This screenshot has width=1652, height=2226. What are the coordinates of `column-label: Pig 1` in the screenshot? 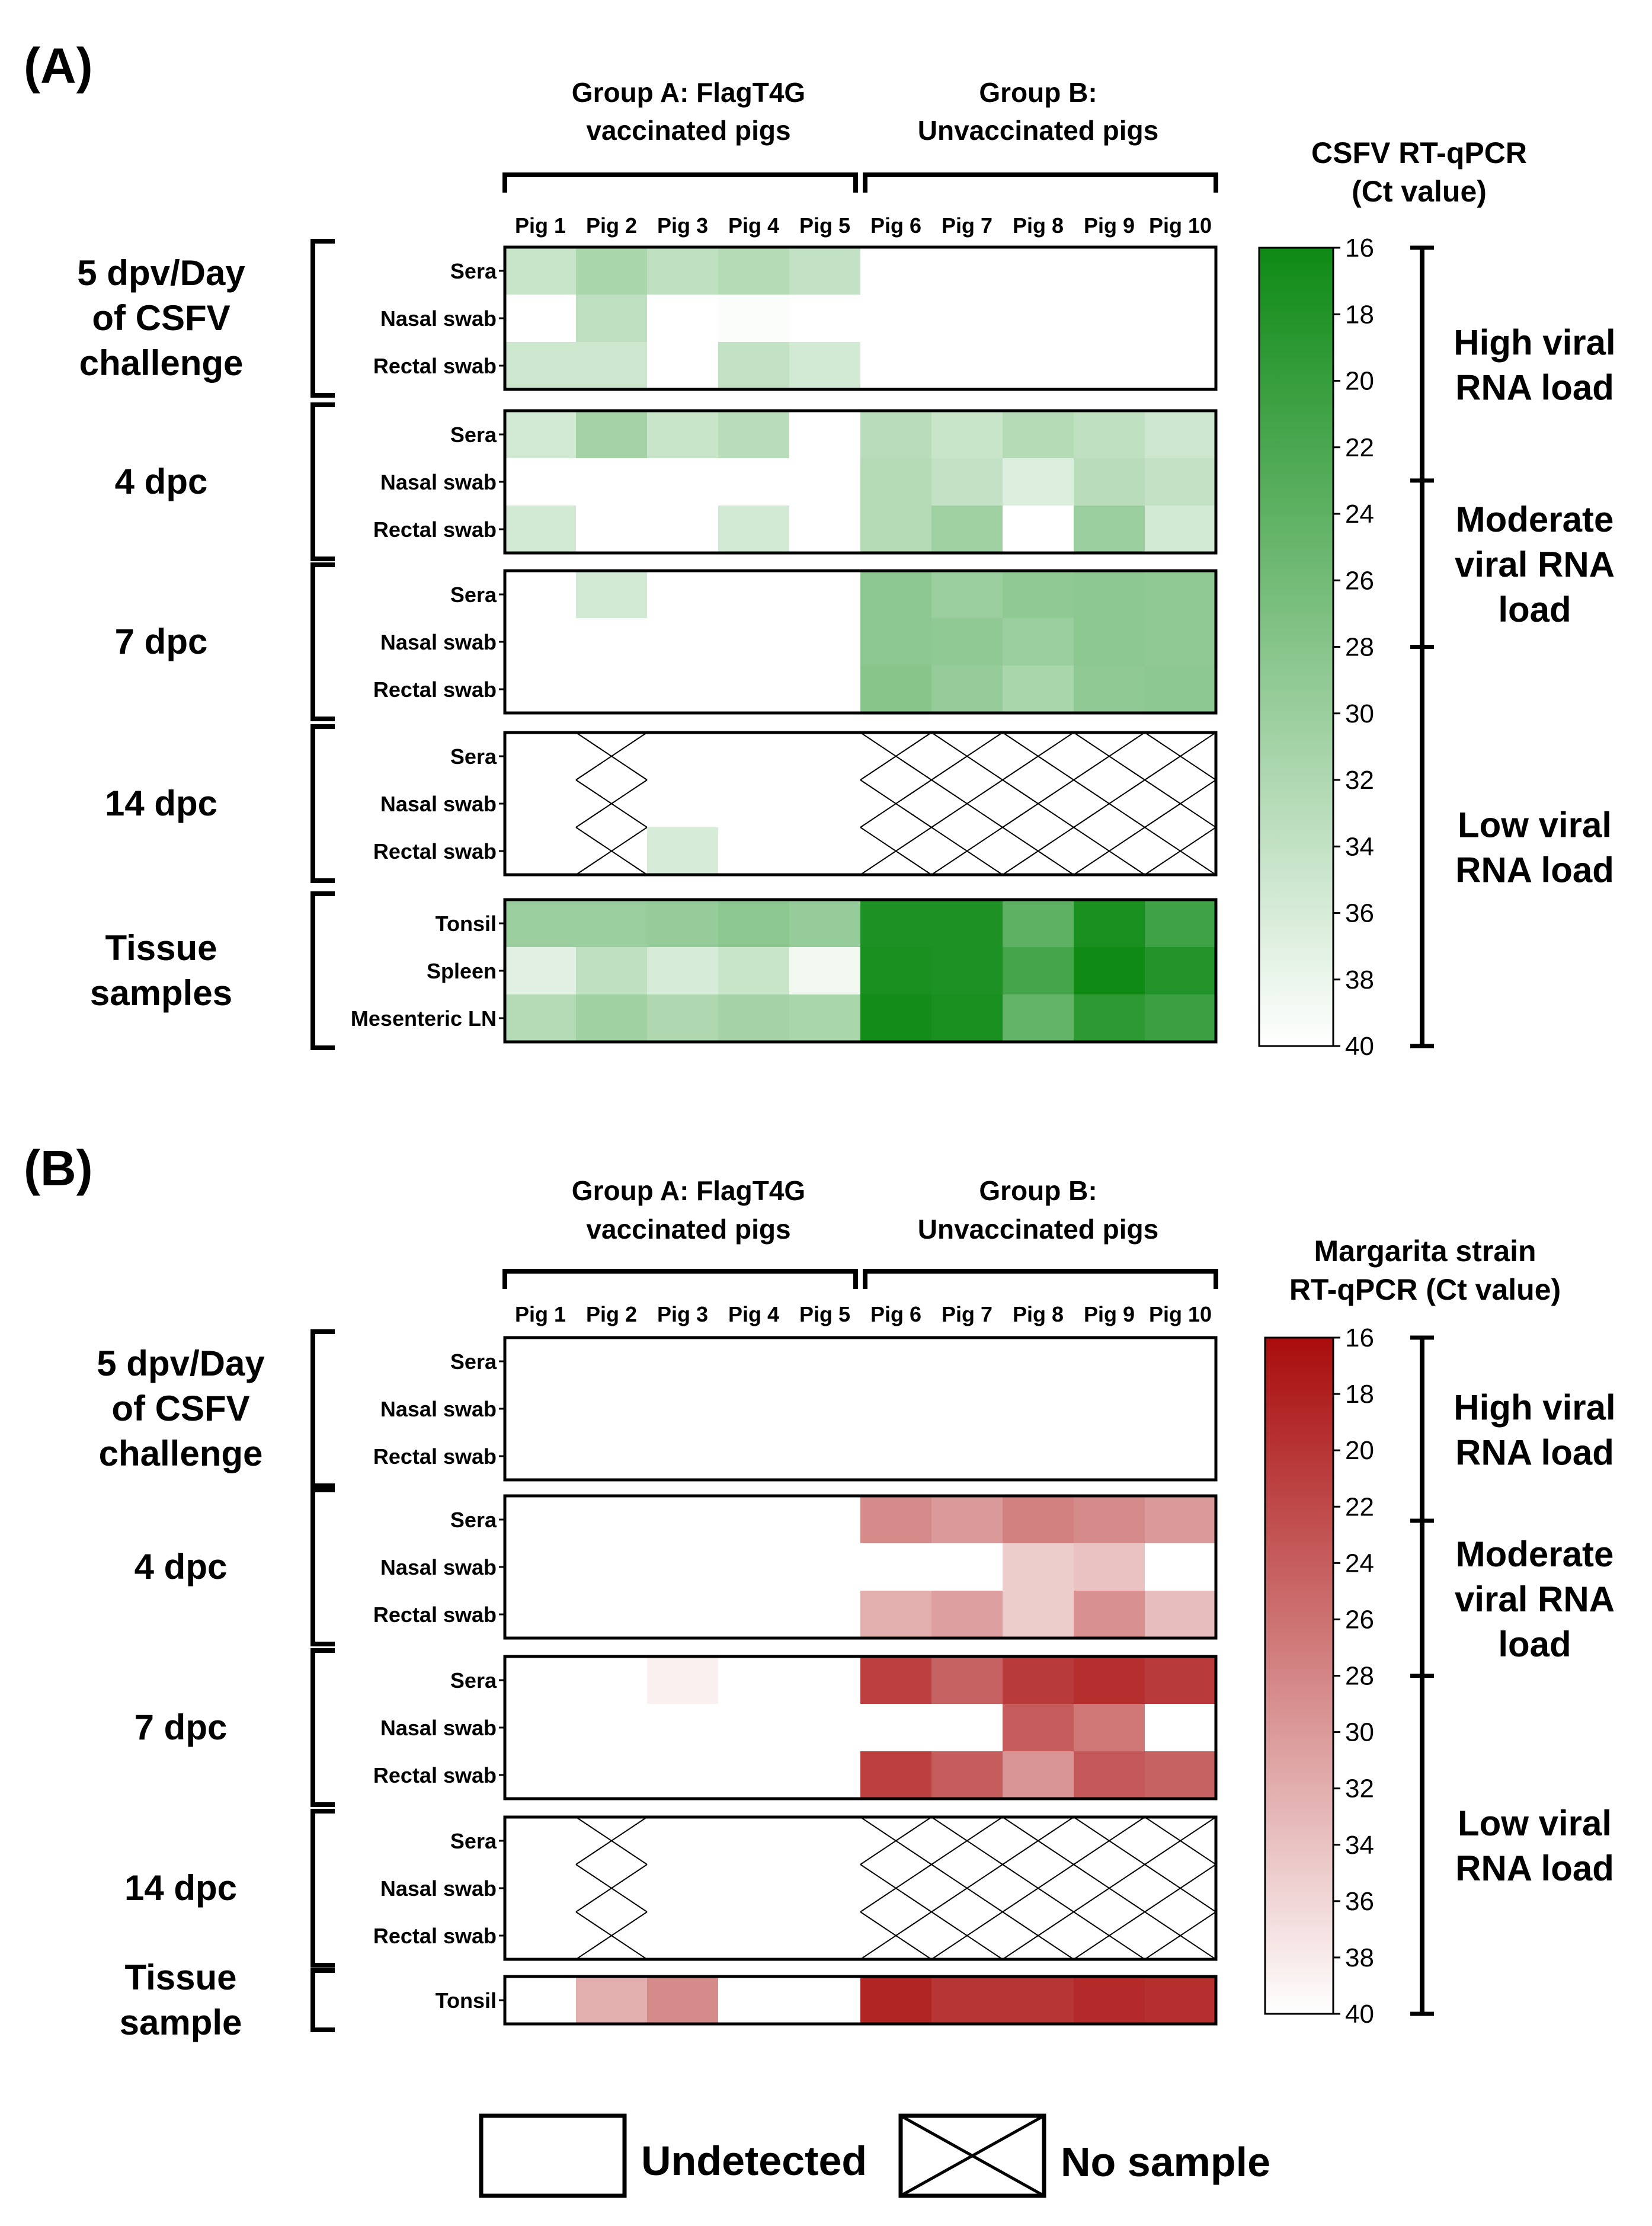 It's located at (540, 1314).